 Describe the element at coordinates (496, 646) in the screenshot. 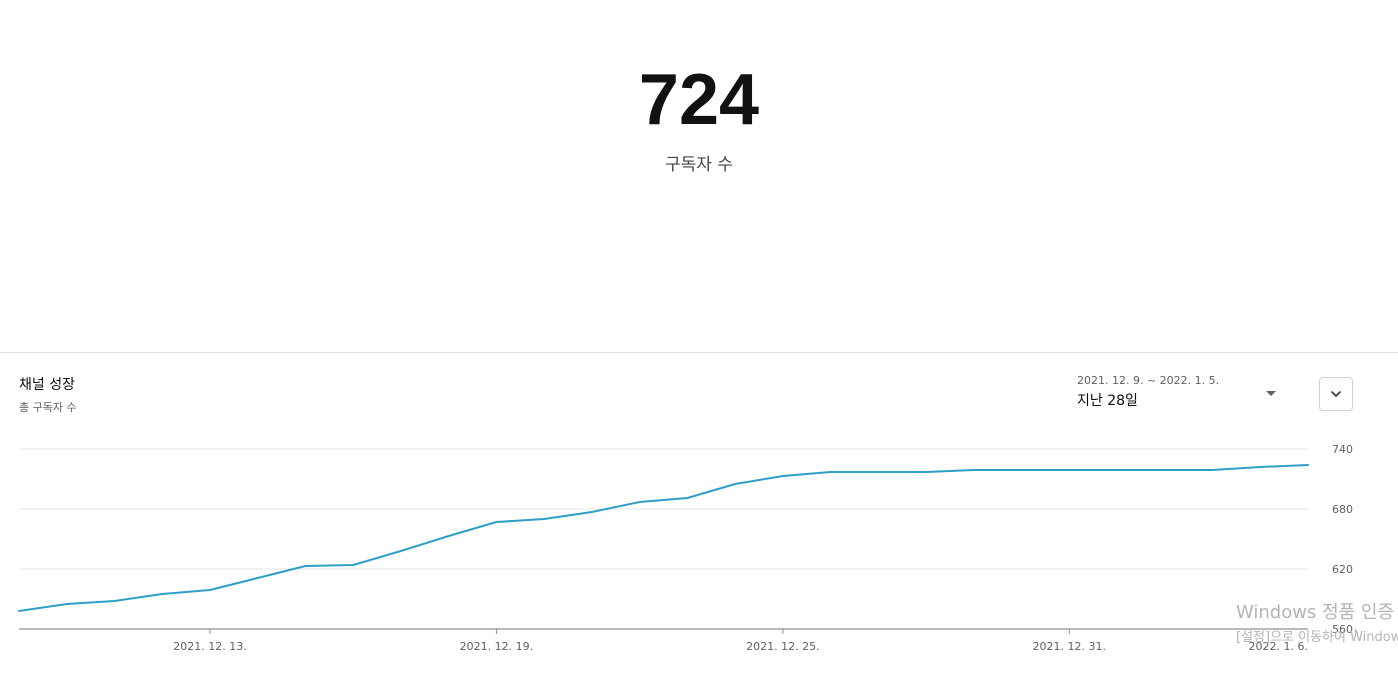

I see `x-tick-label: 2021. 12. 19.` at that location.